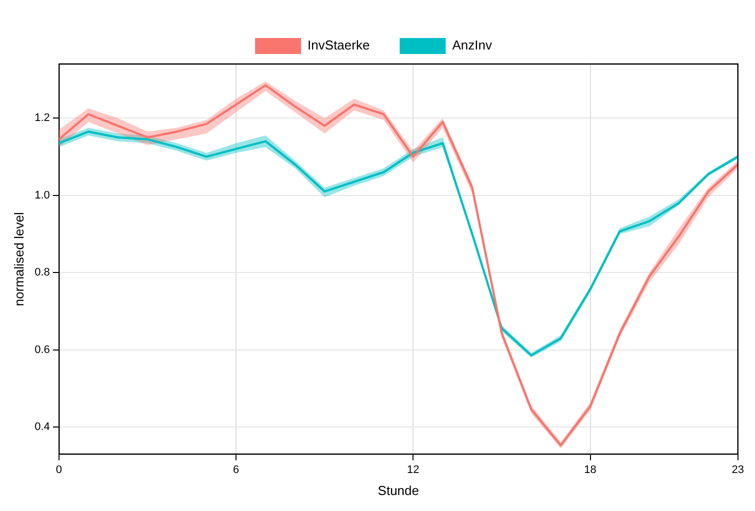  What do you see at coordinates (398, 490) in the screenshot?
I see `x-axis-title: Stunde` at bounding box center [398, 490].